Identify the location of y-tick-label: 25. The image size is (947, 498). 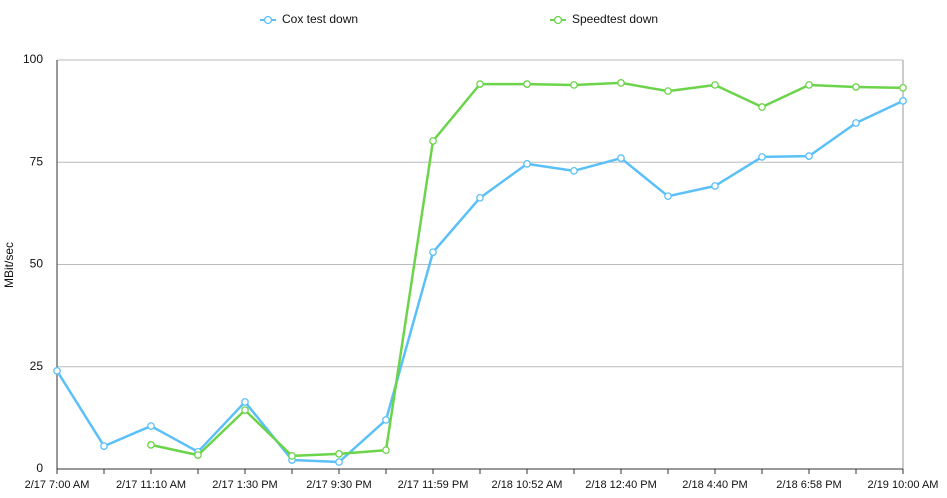
(37, 366).